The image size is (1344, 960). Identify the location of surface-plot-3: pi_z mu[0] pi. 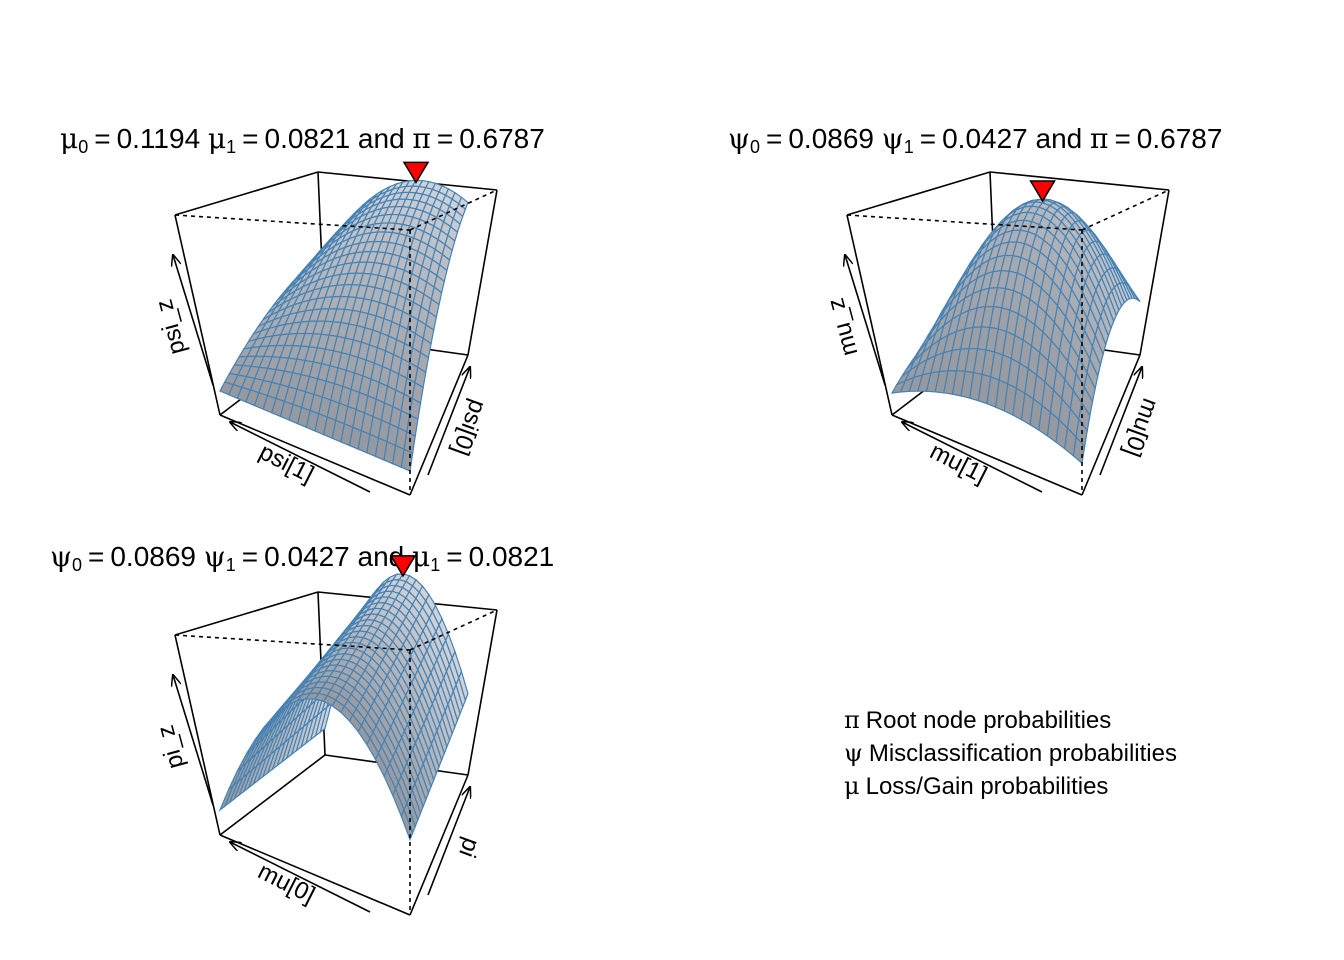
(325, 735).